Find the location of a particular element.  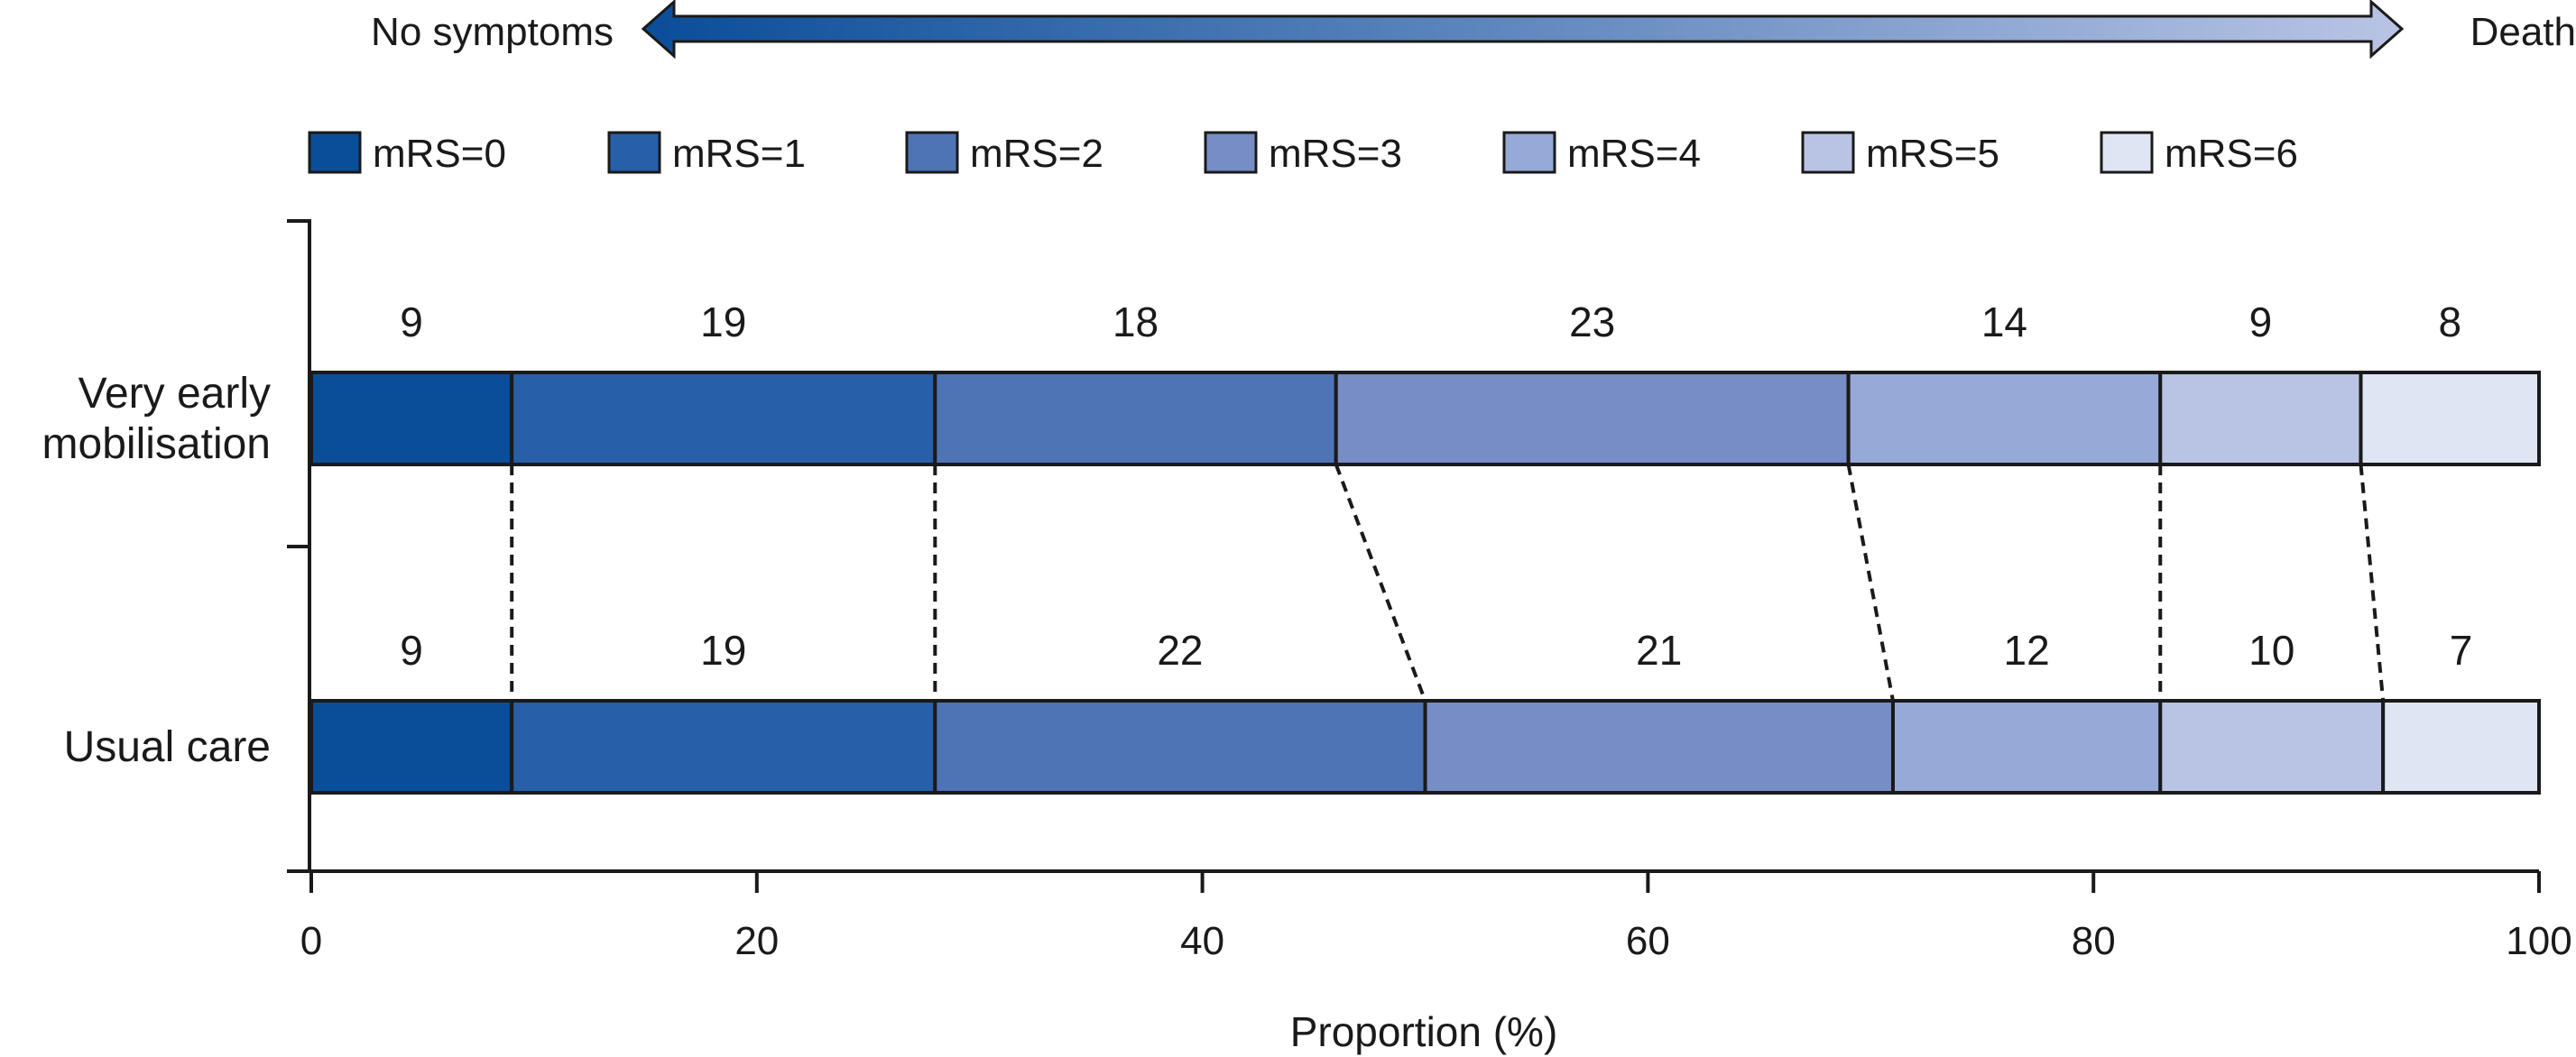

x-tick-label: 0 is located at coordinates (311, 941).